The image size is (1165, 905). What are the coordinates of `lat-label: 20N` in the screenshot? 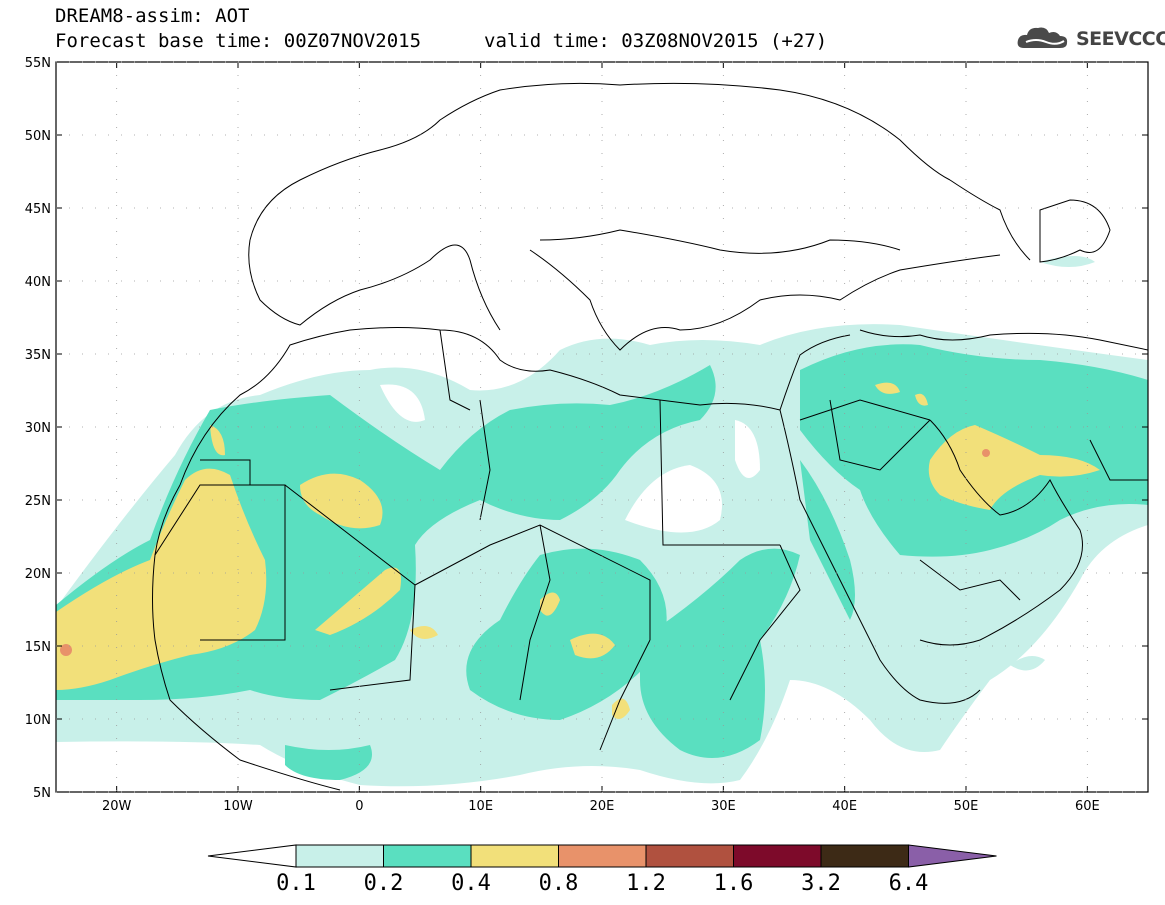 It's located at (38, 574).